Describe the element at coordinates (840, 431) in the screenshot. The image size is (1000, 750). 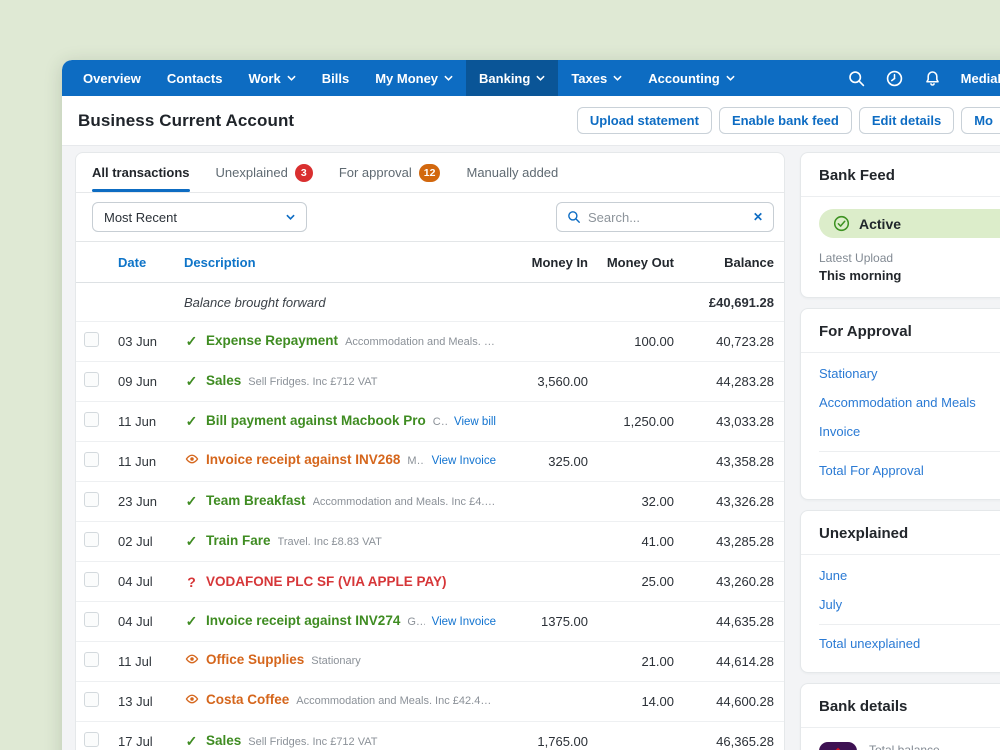
I see `for-approval-link-invoice: Invoice` at that location.